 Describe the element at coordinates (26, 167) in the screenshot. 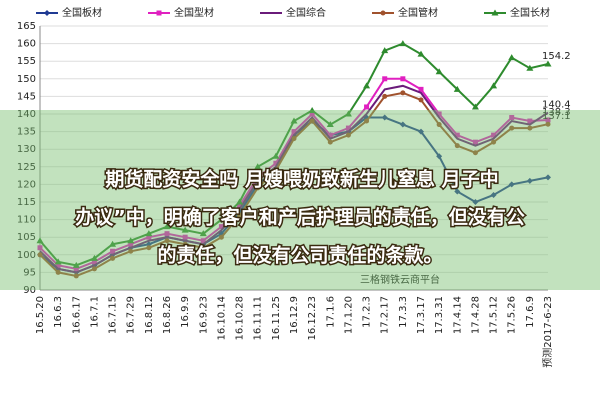

I see `y-tick-label: 125` at that location.